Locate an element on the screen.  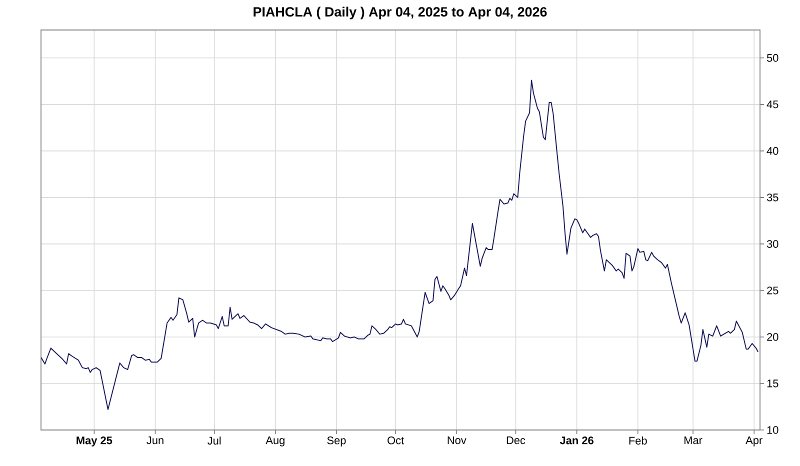
y-tick-label: 10 is located at coordinates (772, 430).